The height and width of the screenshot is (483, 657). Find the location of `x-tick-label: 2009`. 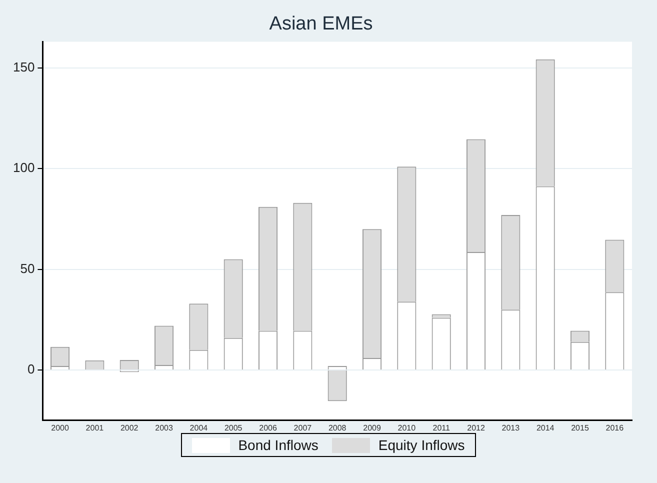

x-tick-label: 2009 is located at coordinates (372, 427).